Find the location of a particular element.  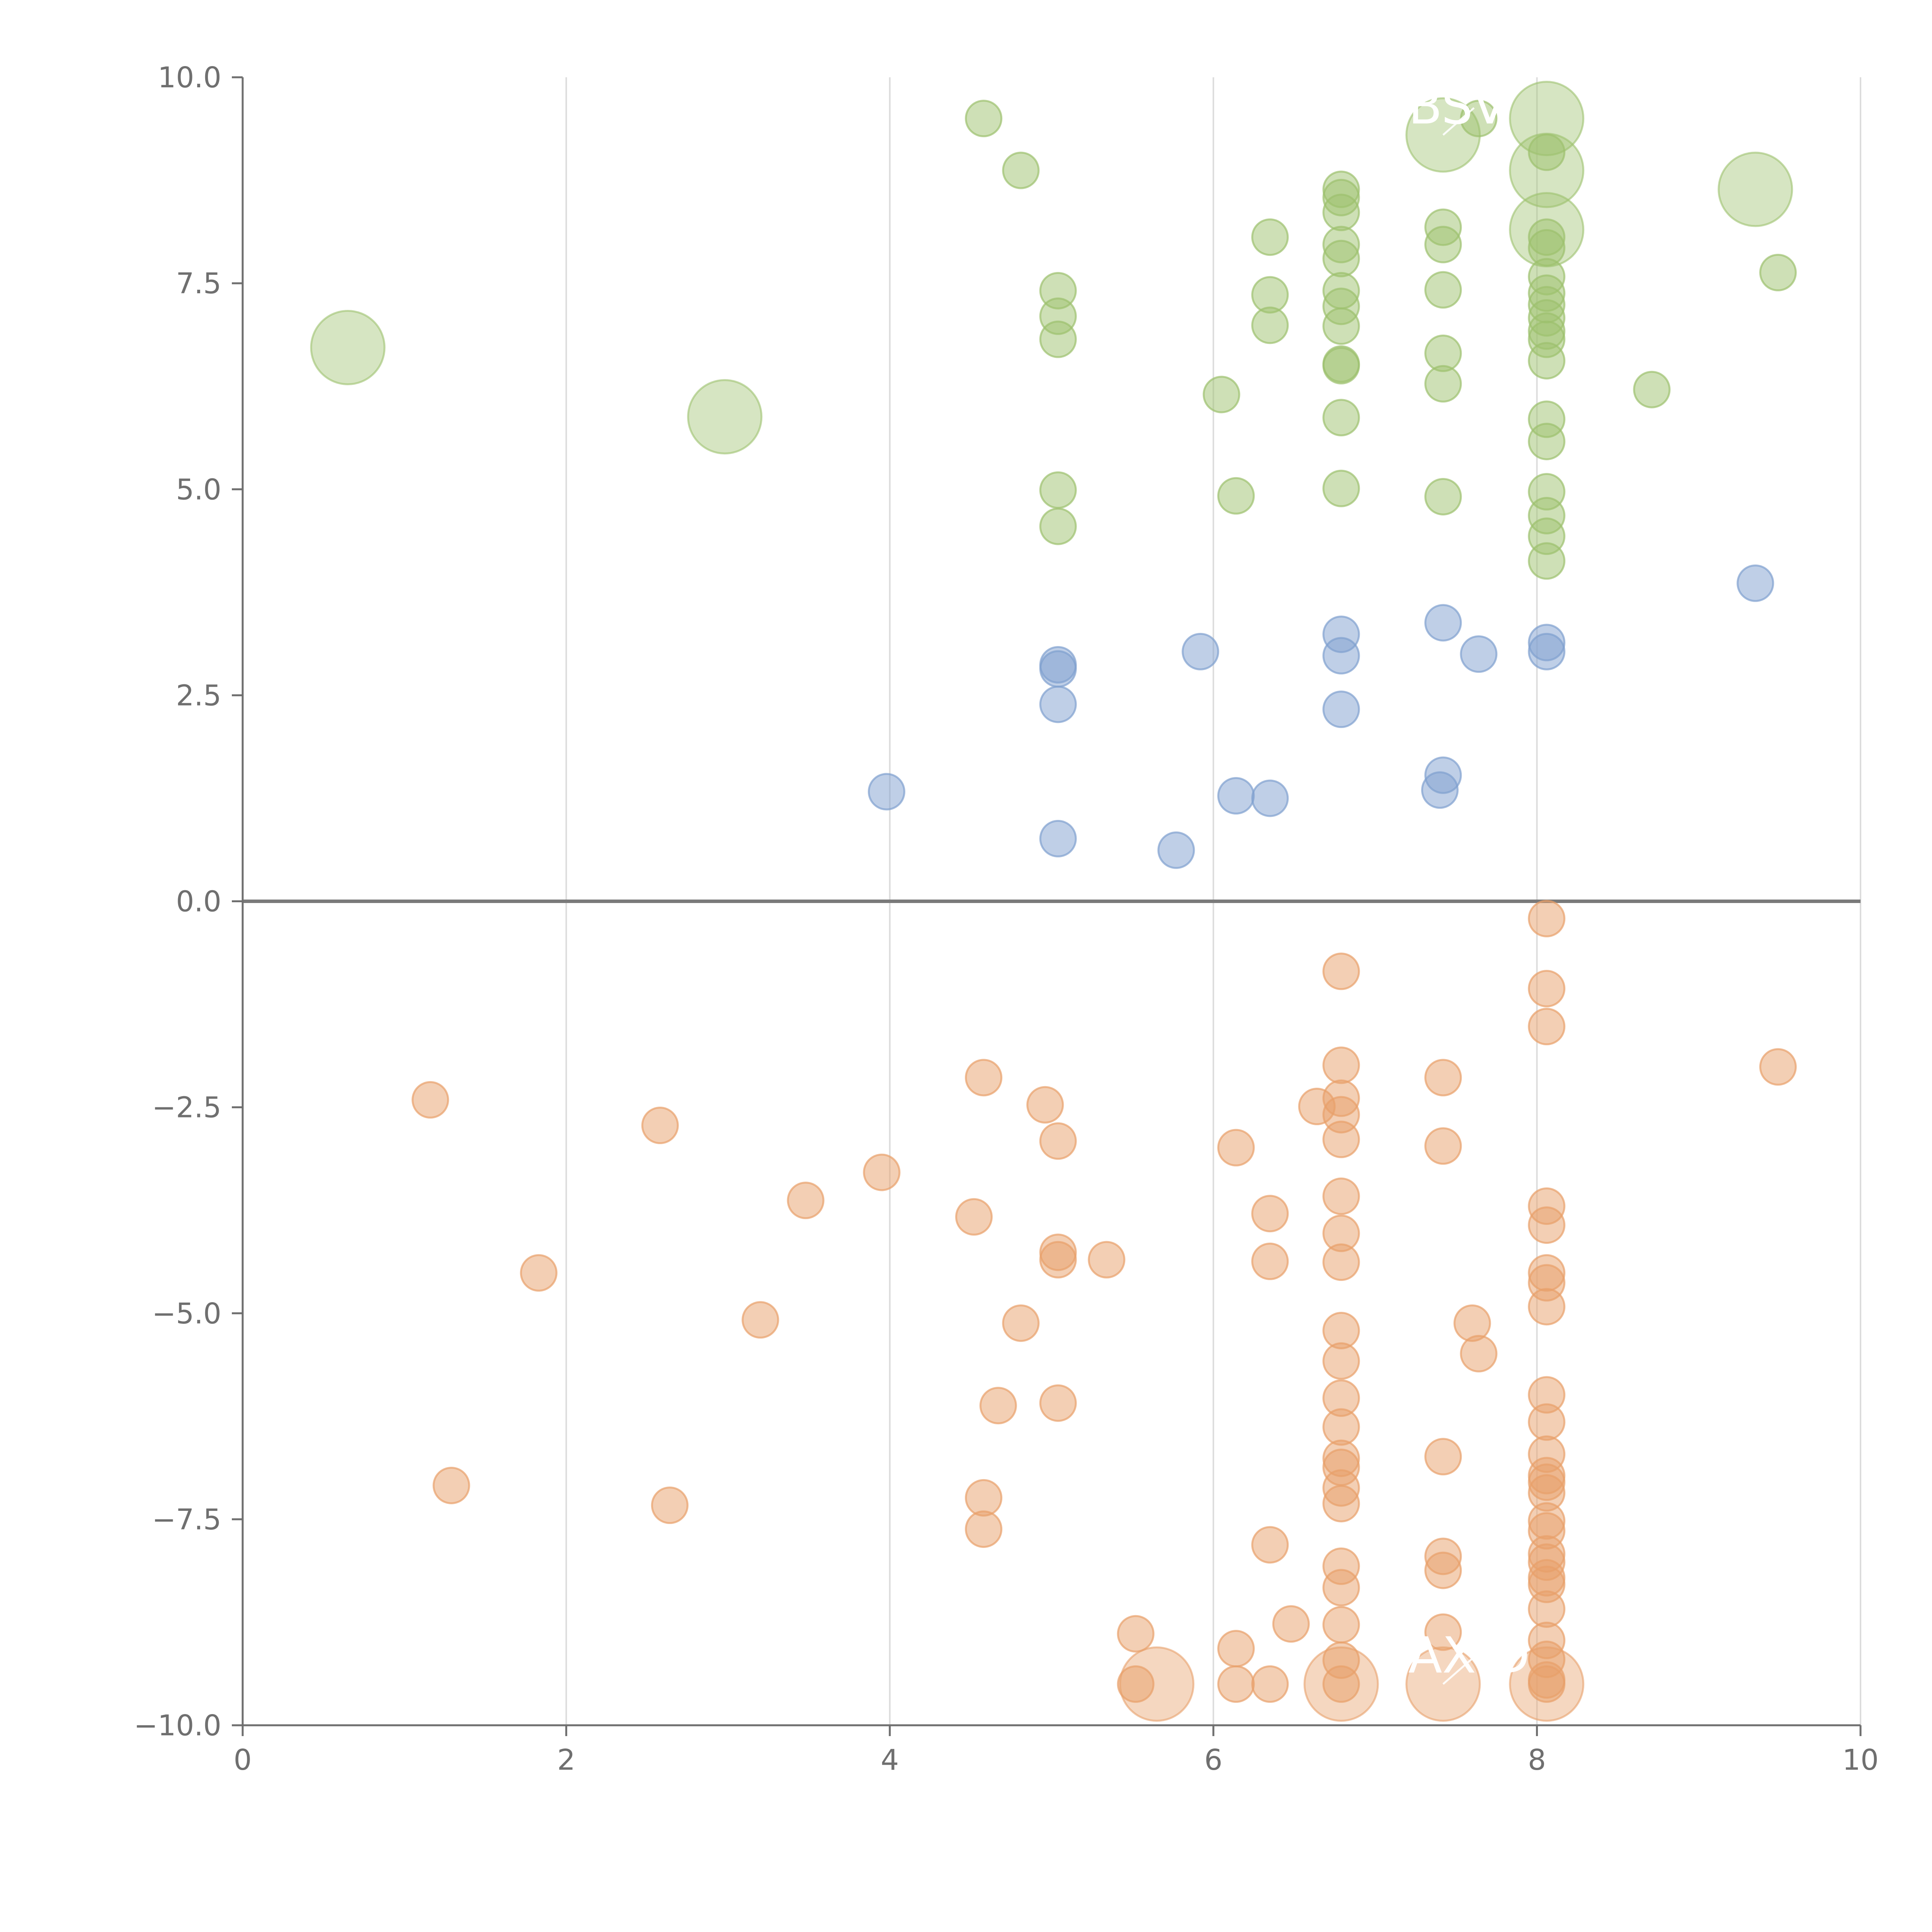

x-tick-label: 10 is located at coordinates (1860, 1760).